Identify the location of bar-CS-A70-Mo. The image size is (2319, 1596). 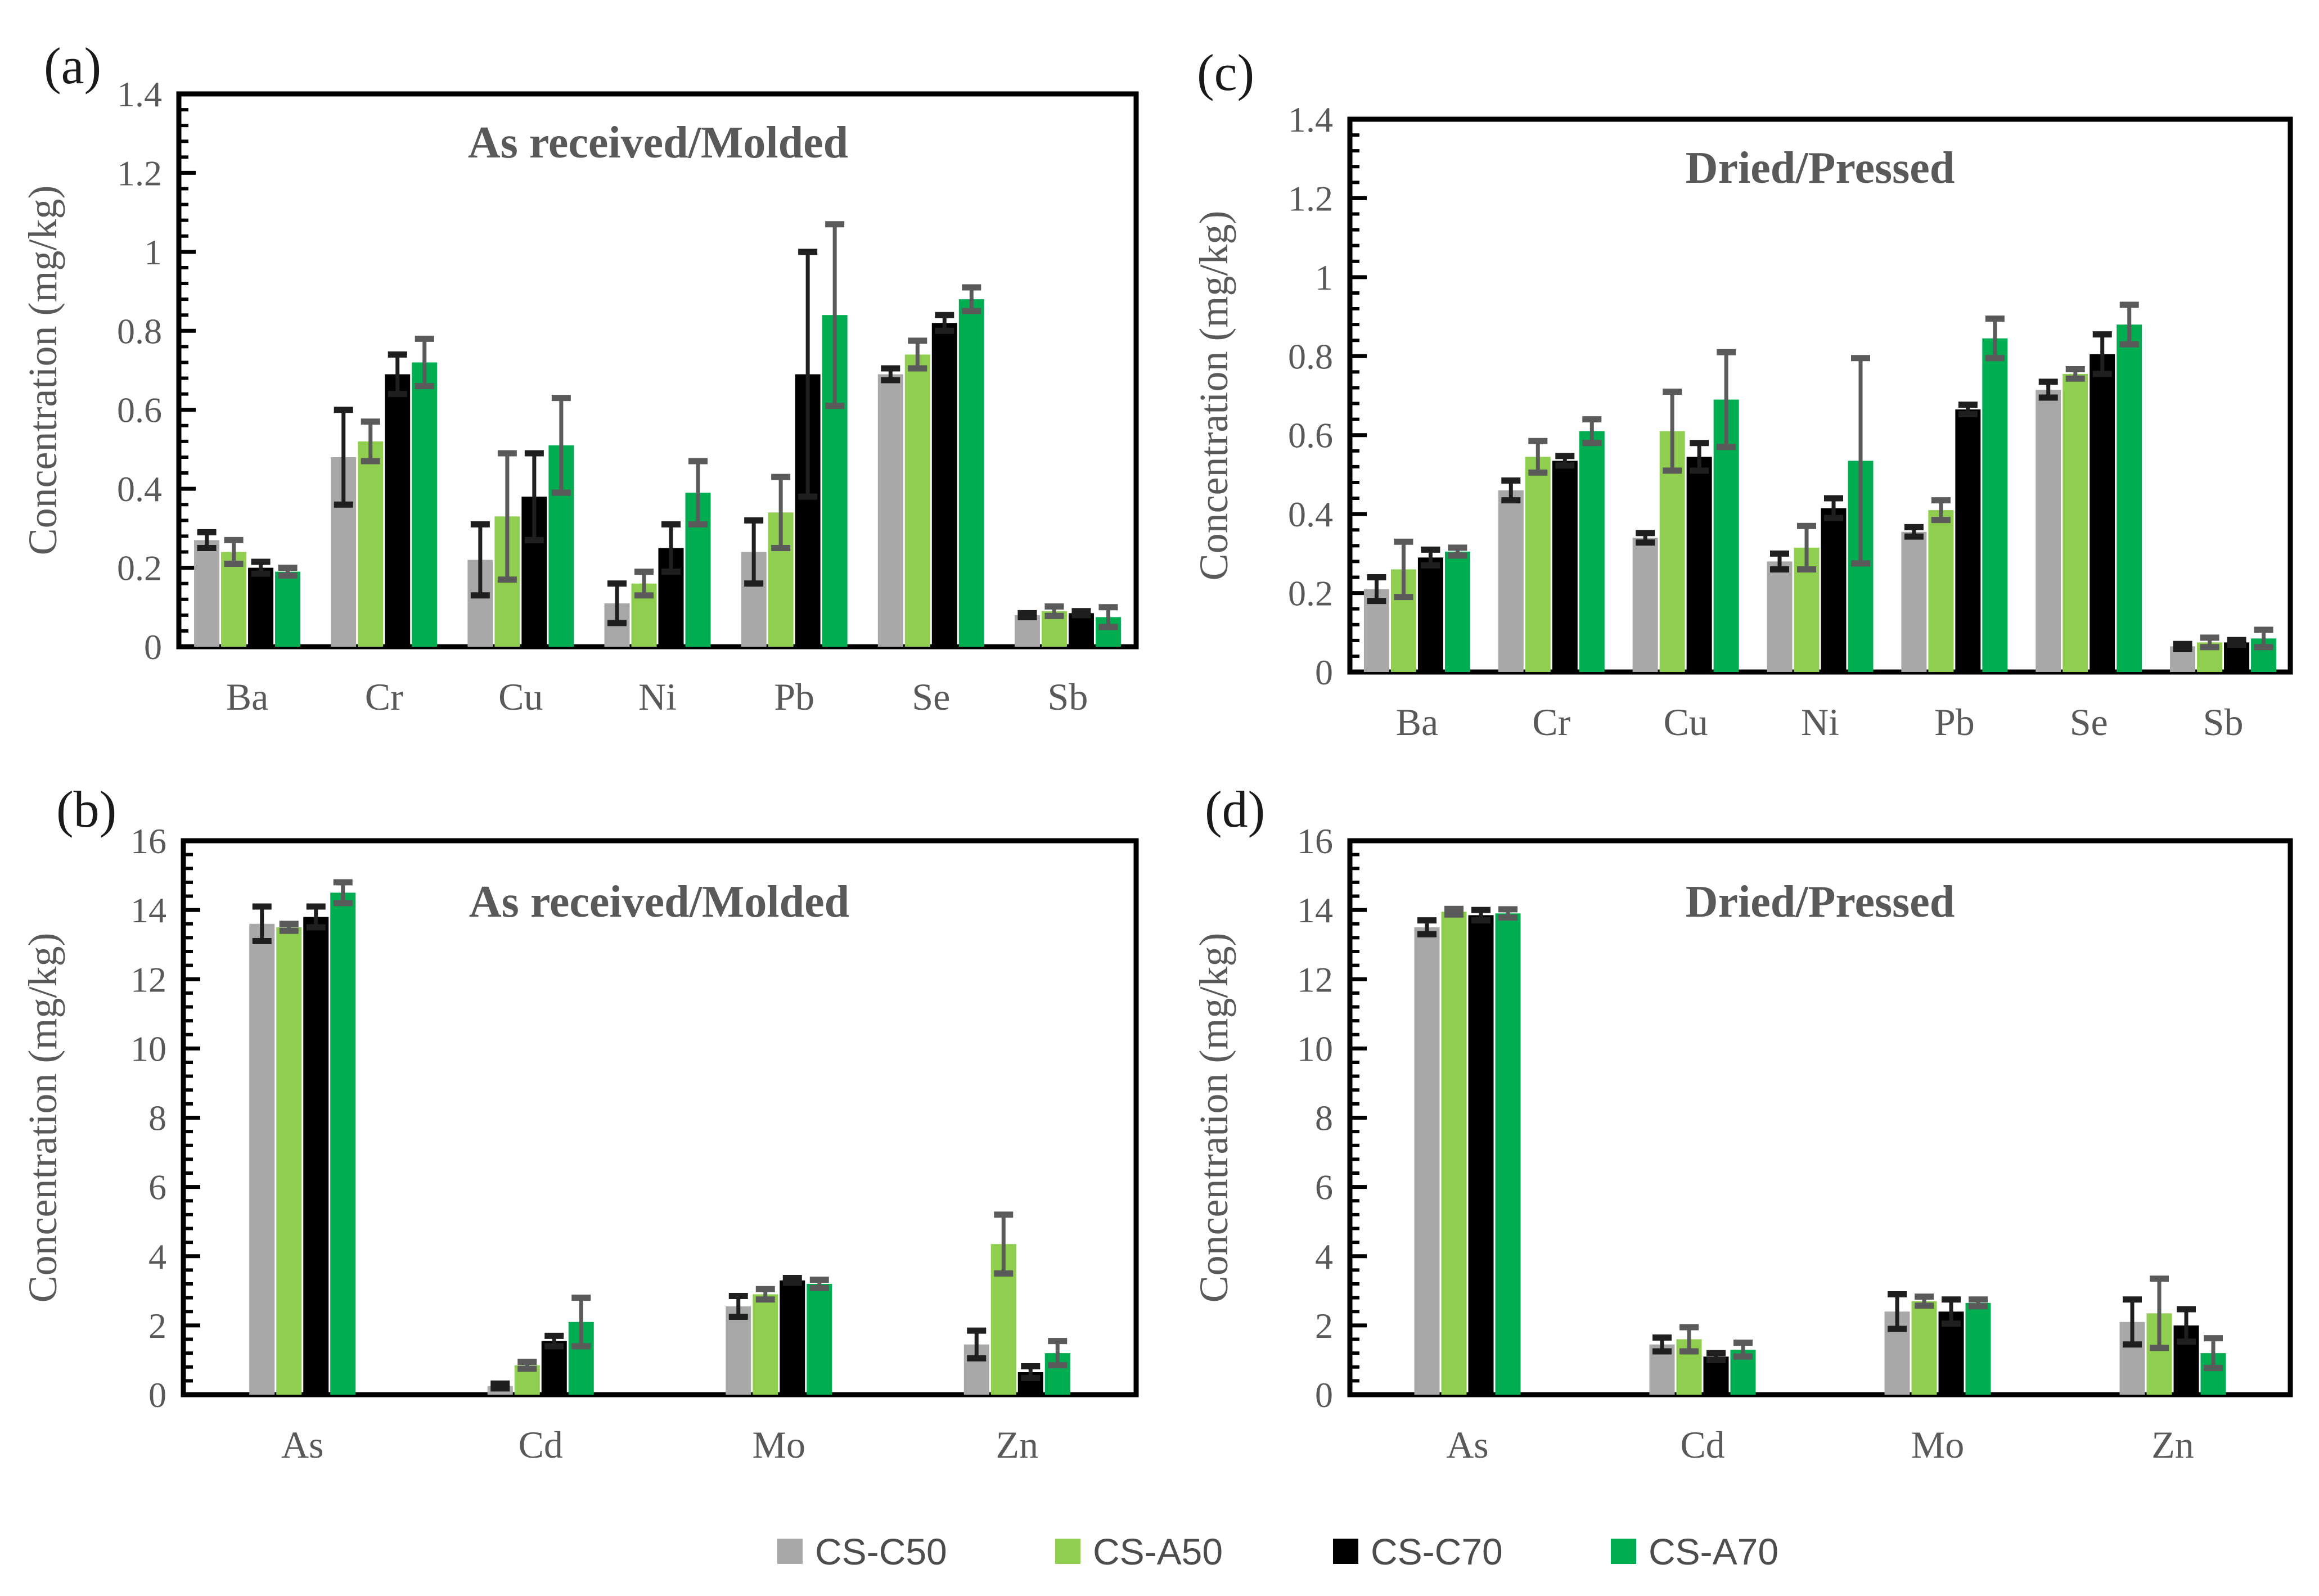
(1978, 1349).